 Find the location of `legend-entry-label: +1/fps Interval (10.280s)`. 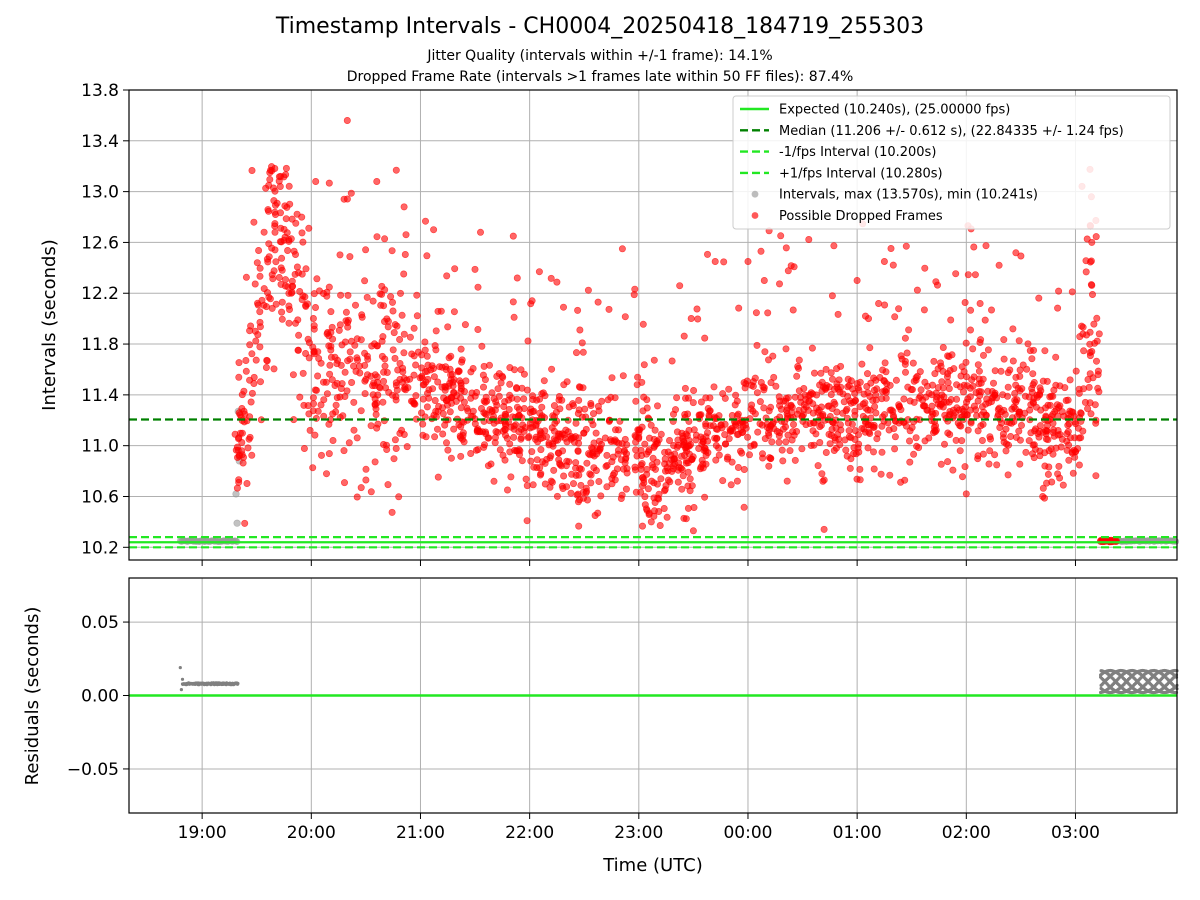

legend-entry-label: +1/fps Interval (10.280s) is located at coordinates (861, 173).